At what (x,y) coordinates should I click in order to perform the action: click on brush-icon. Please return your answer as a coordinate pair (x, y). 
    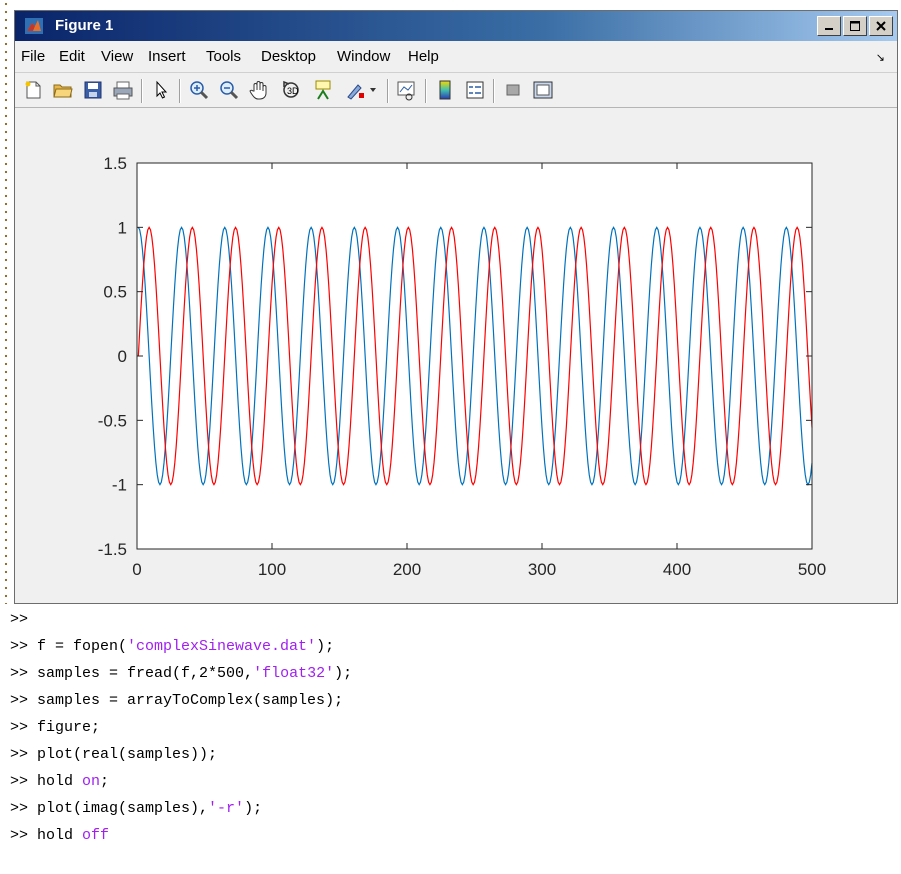
    Looking at the image, I should click on (355, 90).